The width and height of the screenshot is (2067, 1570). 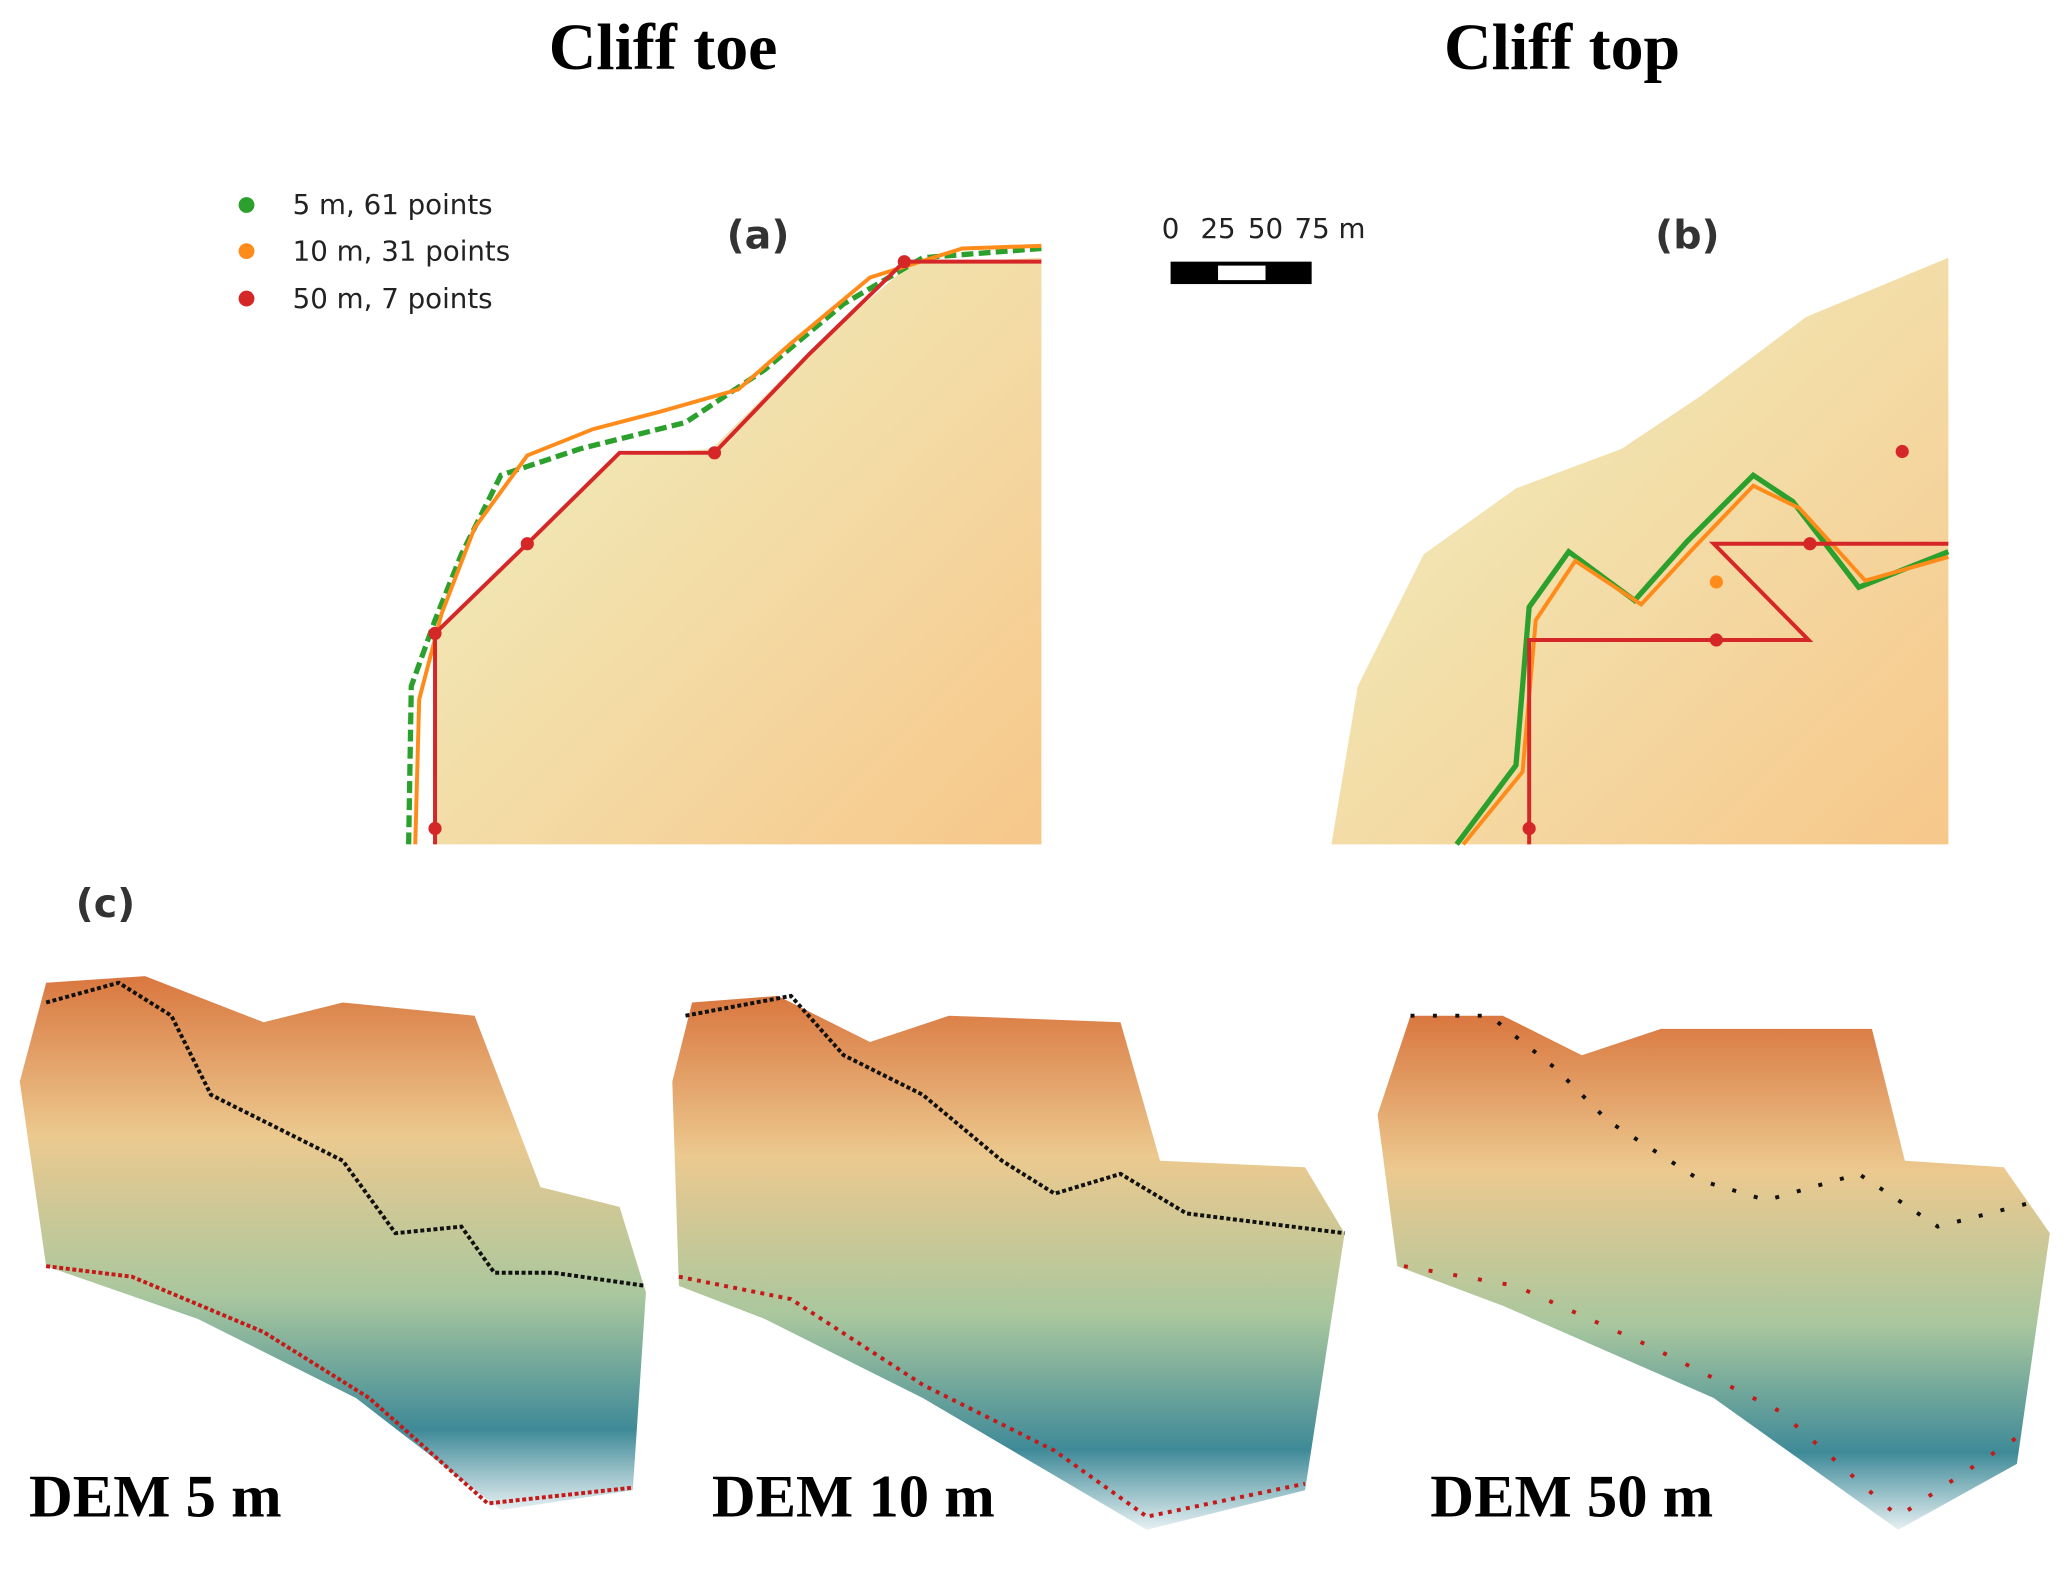 What do you see at coordinates (1171, 228) in the screenshot?
I see `scale-label: 0` at bounding box center [1171, 228].